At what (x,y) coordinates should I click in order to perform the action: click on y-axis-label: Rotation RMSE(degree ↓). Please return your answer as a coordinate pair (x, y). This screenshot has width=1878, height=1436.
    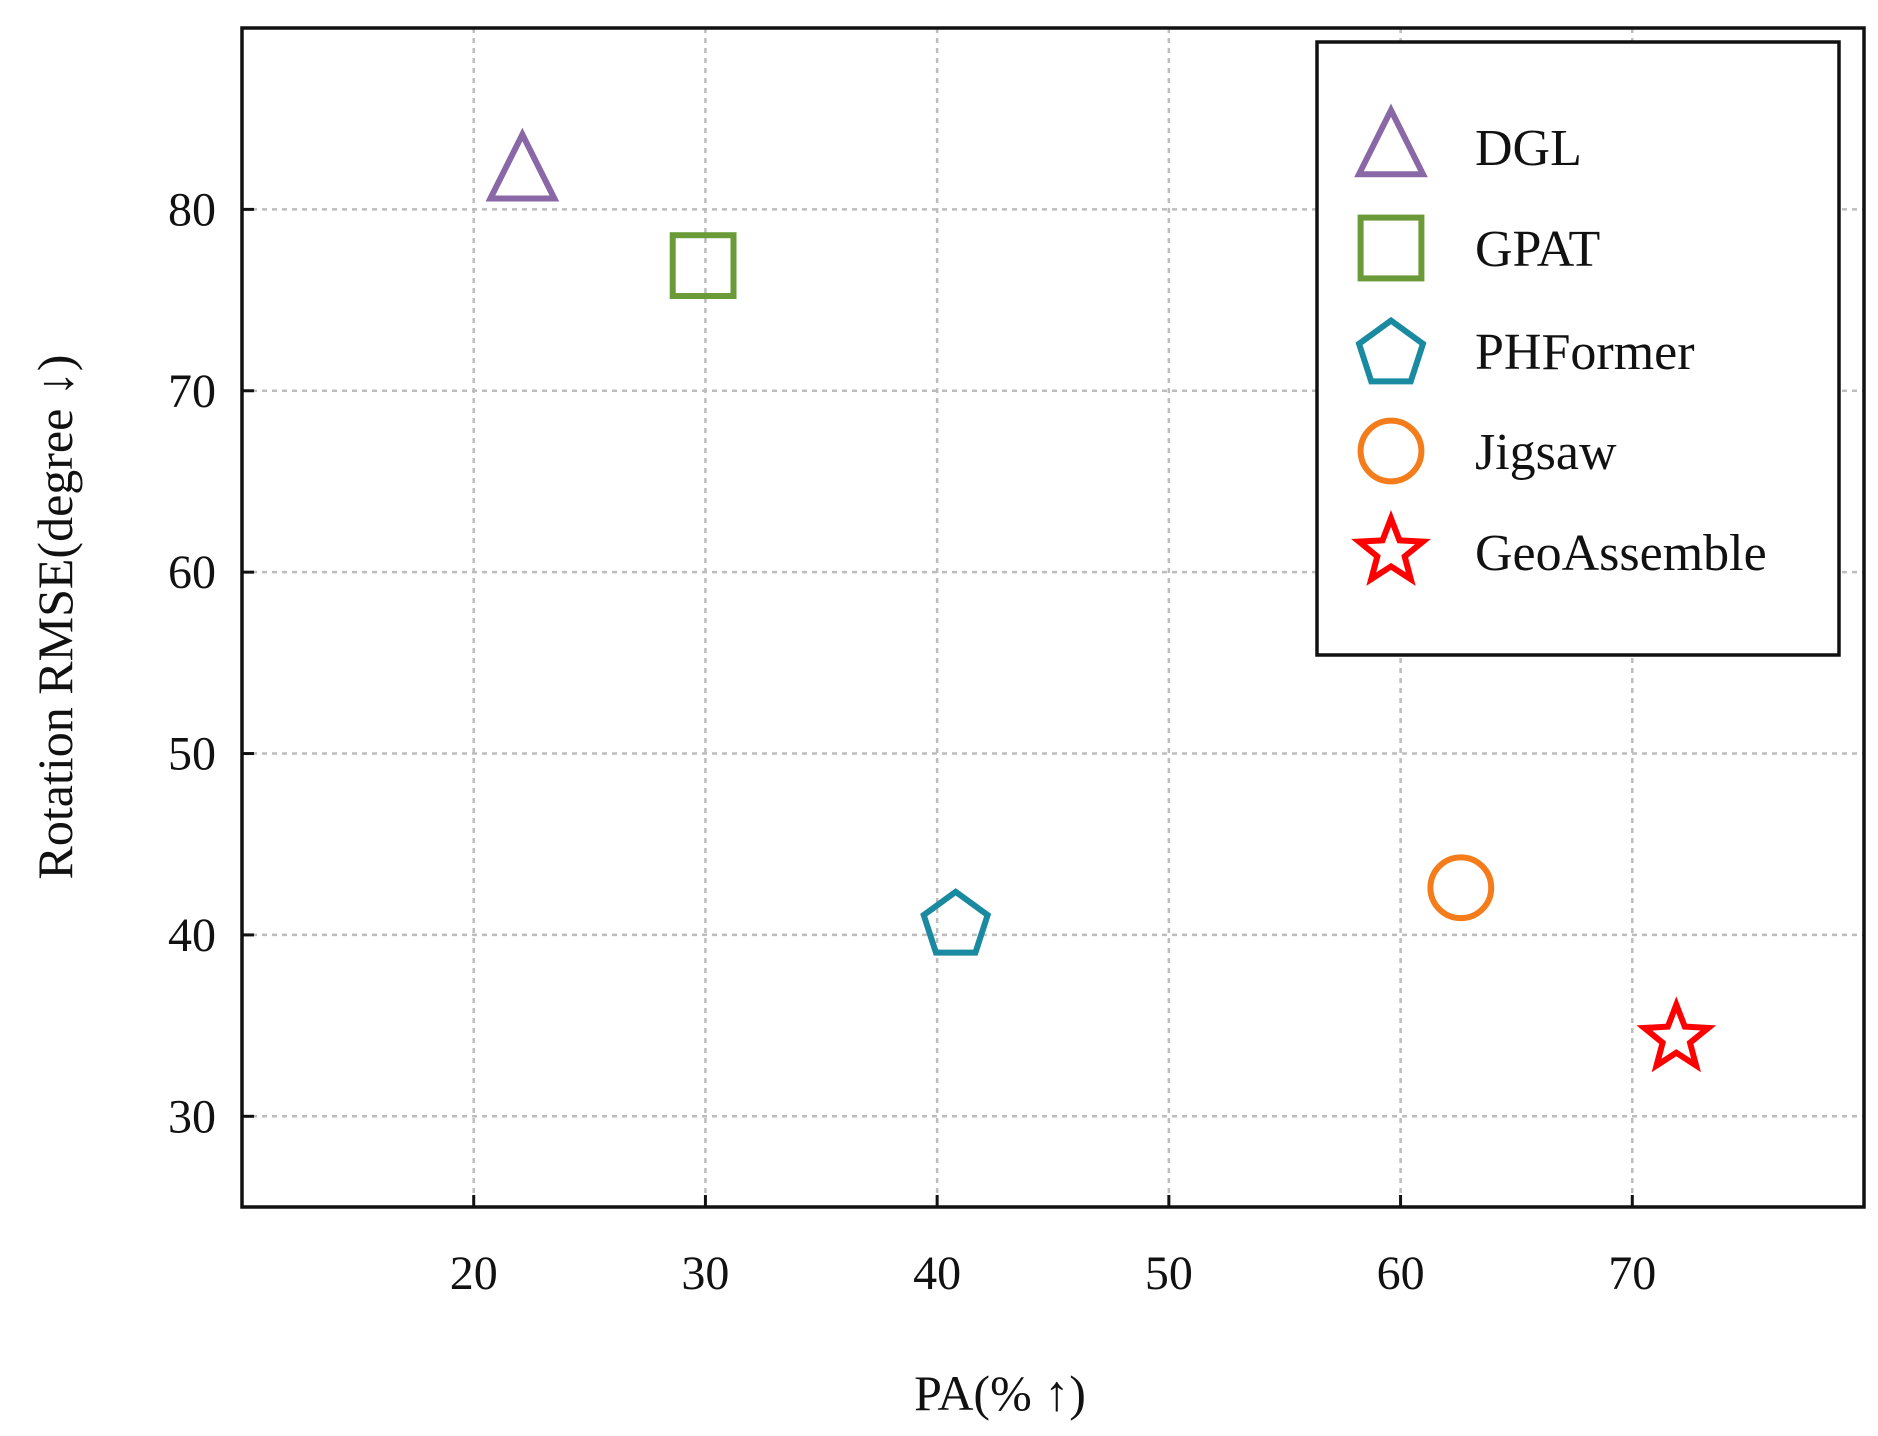
    Looking at the image, I should click on (55, 617).